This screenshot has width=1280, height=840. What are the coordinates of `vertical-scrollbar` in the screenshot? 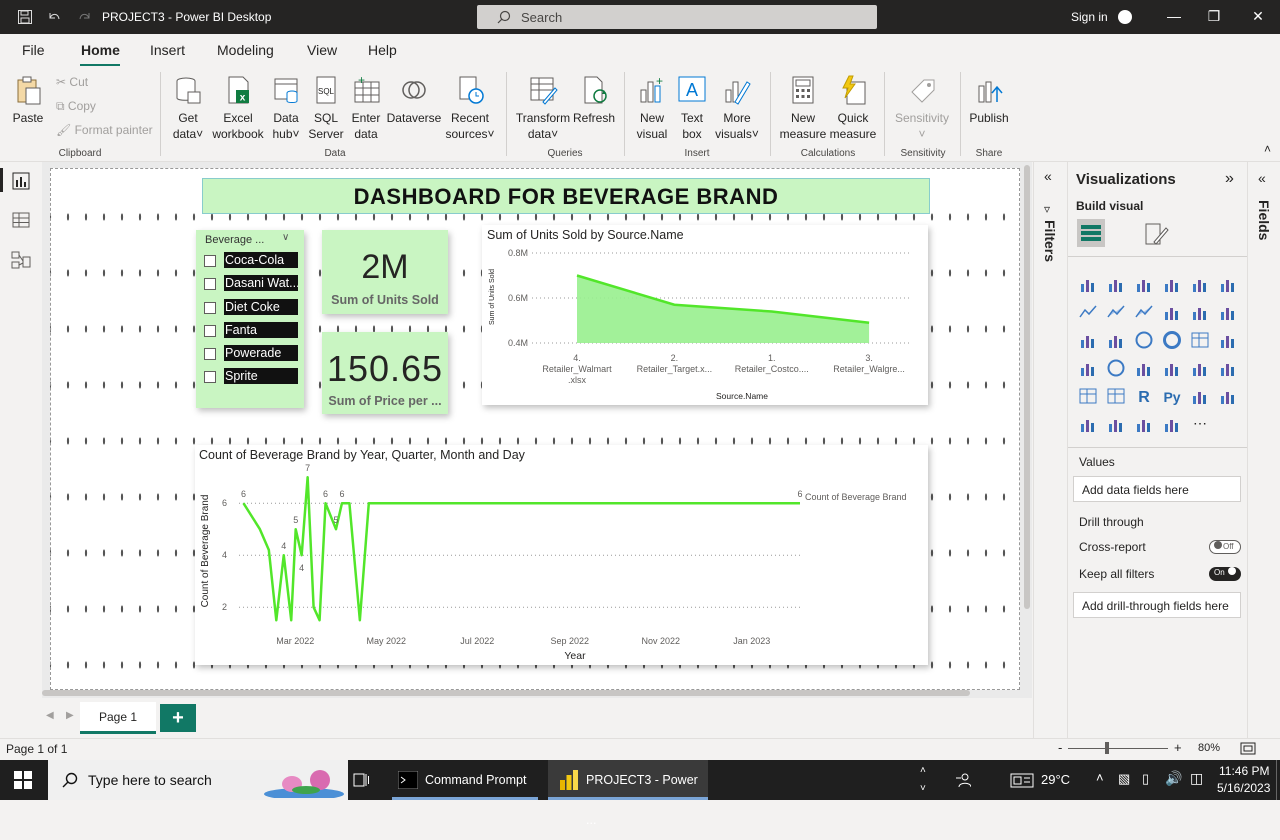 It's located at (1027, 387).